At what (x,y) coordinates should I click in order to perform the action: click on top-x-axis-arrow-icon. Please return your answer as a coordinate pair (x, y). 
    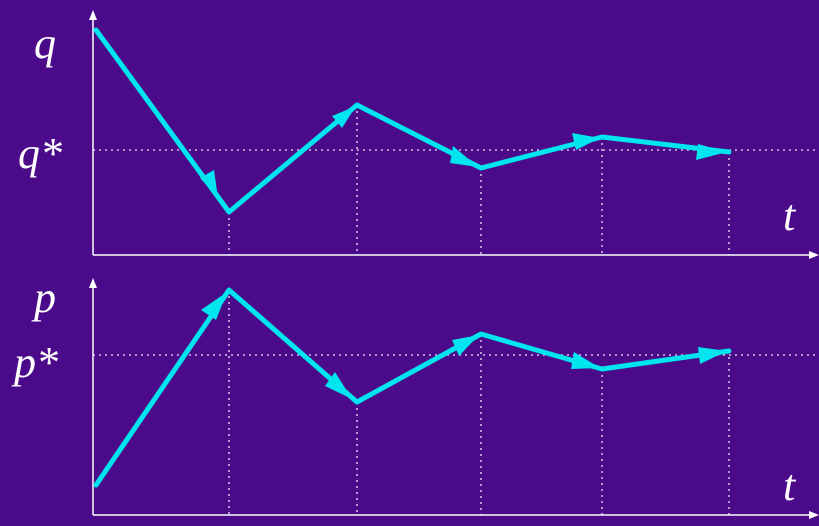
    Looking at the image, I should click on (814, 255).